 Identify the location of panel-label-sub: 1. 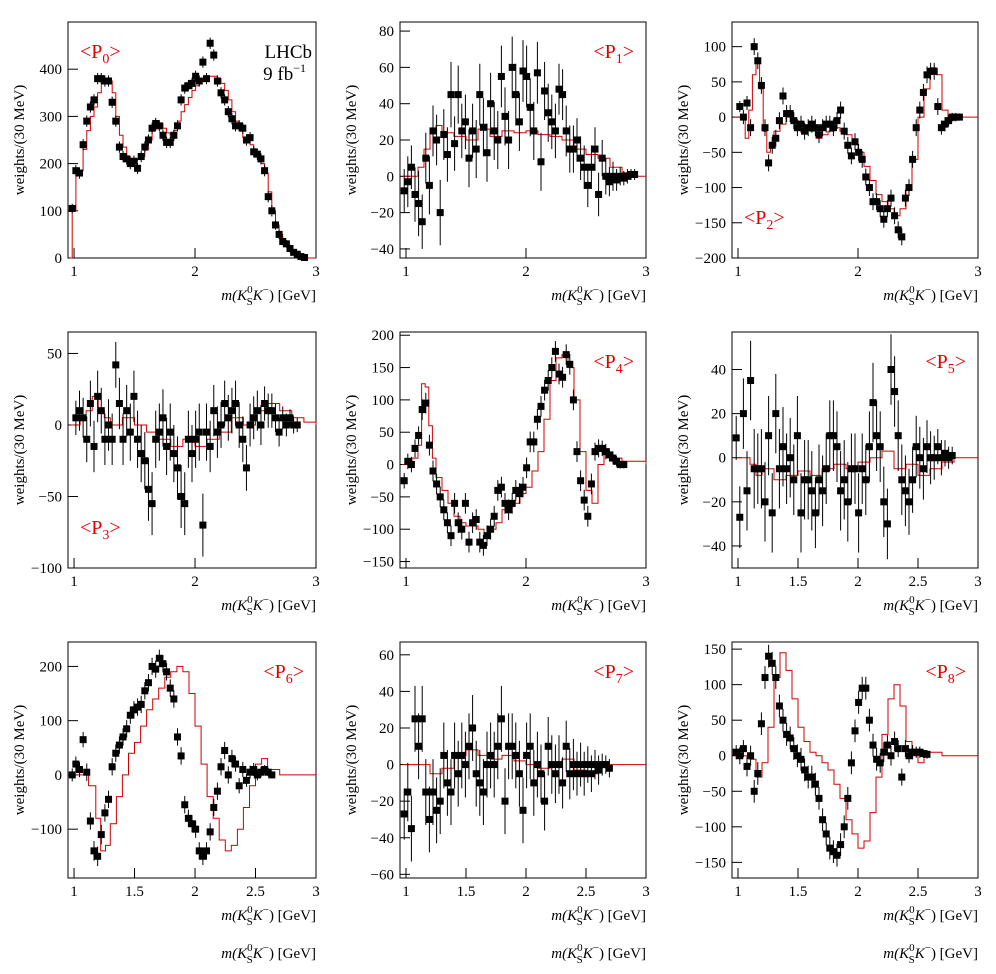
(619, 59).